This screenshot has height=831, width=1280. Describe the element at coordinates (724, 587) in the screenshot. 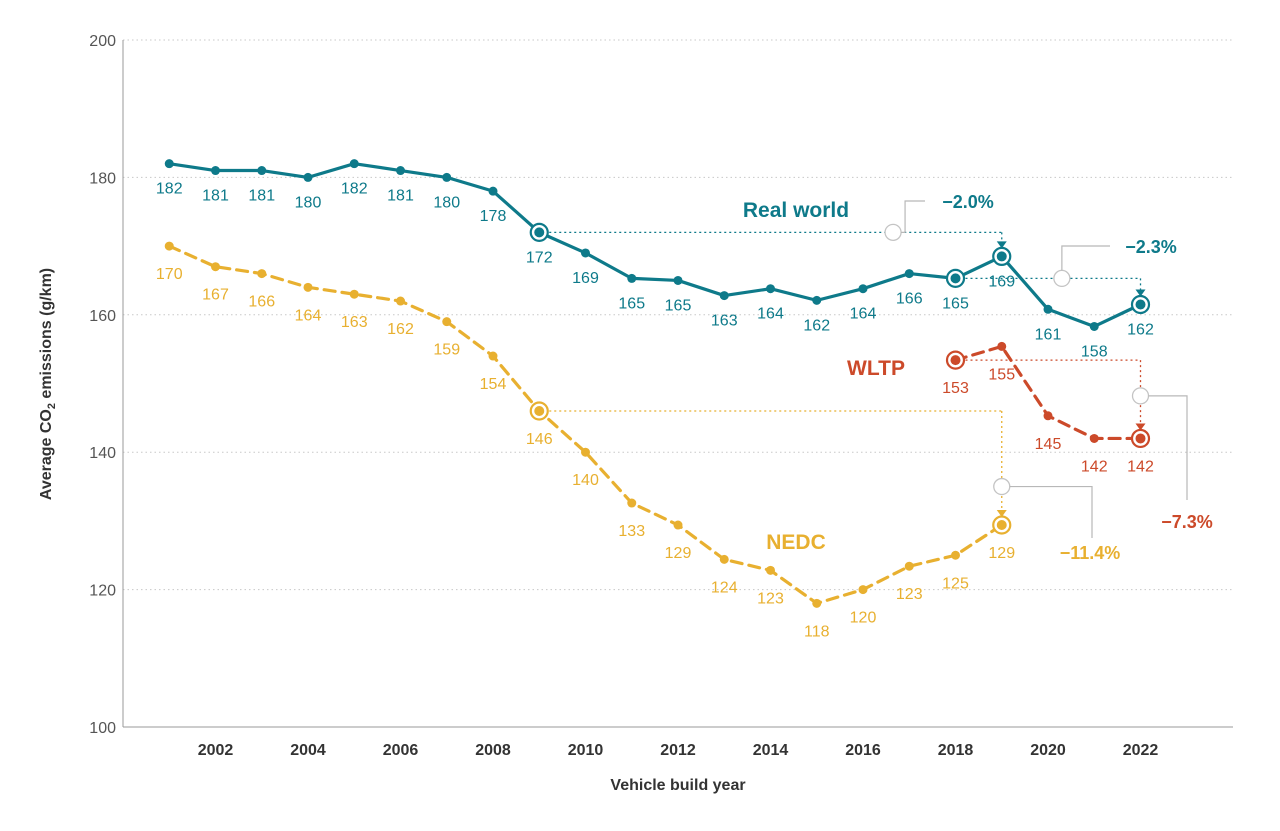

I see `nedc-label-2013: 124` at that location.